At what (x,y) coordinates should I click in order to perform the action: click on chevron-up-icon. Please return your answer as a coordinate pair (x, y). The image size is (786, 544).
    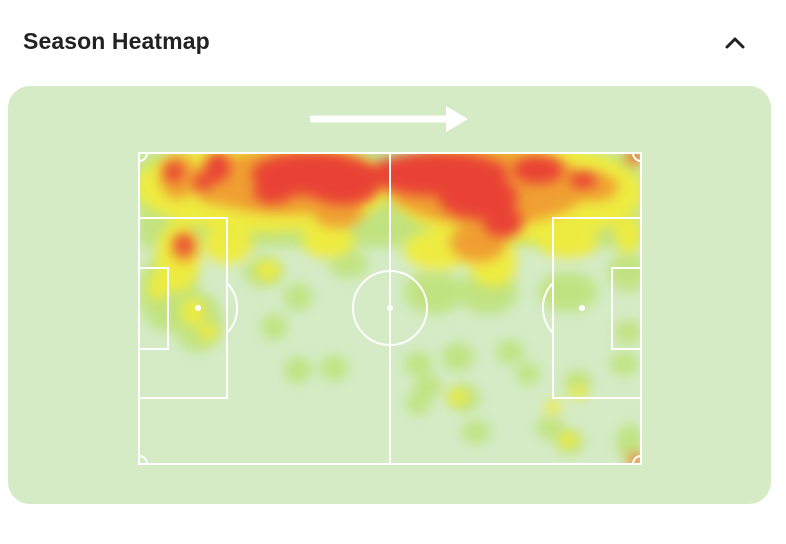
    Looking at the image, I should click on (735, 43).